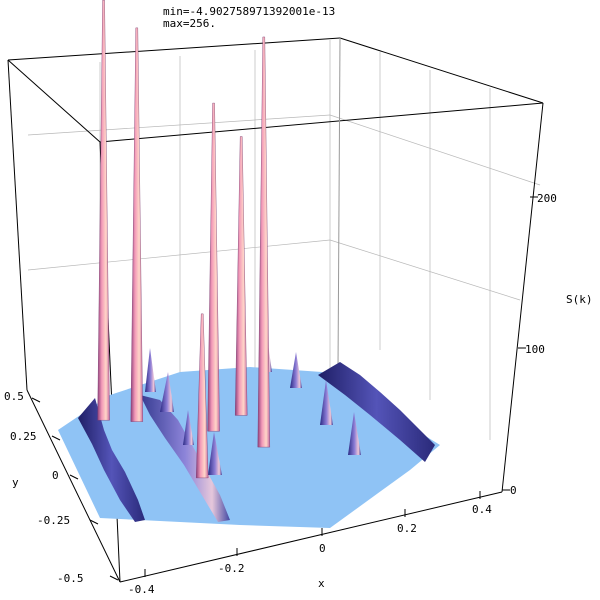  I want to click on z-tick-0: 0, so click(513, 490).